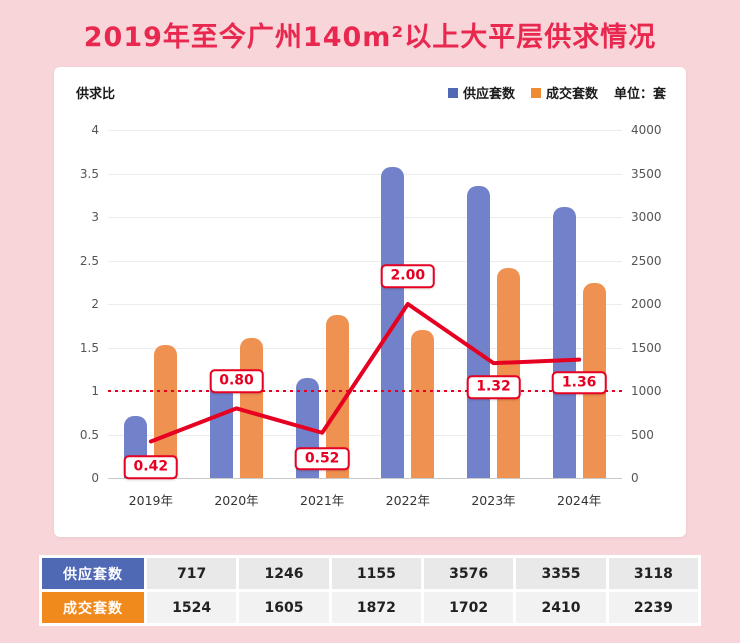 This screenshot has height=643, width=740. I want to click on x-axis-label: 2021年, so click(322, 500).